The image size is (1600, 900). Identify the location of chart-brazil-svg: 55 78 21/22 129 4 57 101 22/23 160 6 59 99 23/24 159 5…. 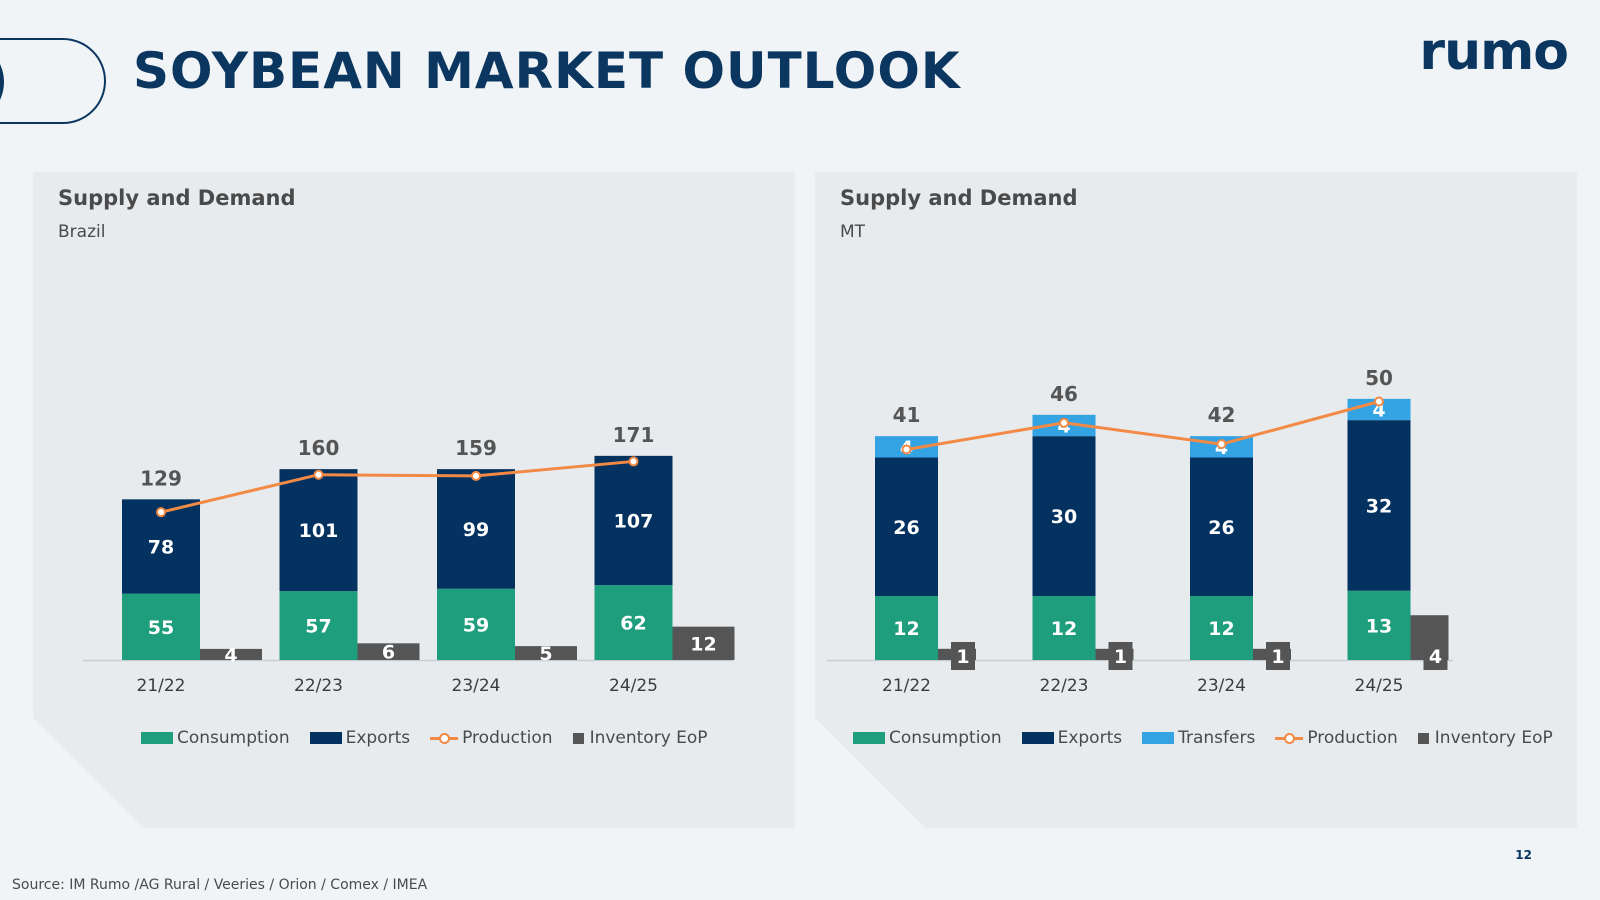
(409, 559).